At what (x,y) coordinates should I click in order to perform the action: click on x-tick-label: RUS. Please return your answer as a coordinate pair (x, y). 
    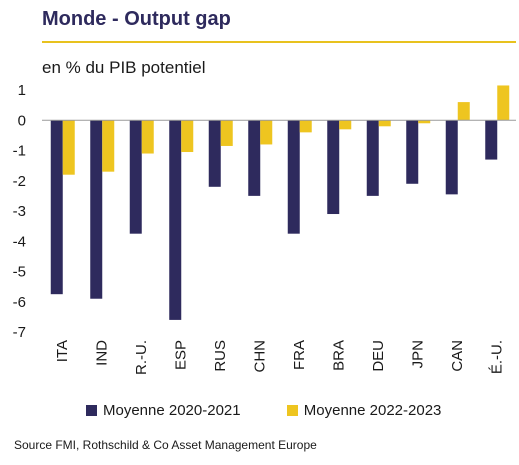
    Looking at the image, I should click on (220, 356).